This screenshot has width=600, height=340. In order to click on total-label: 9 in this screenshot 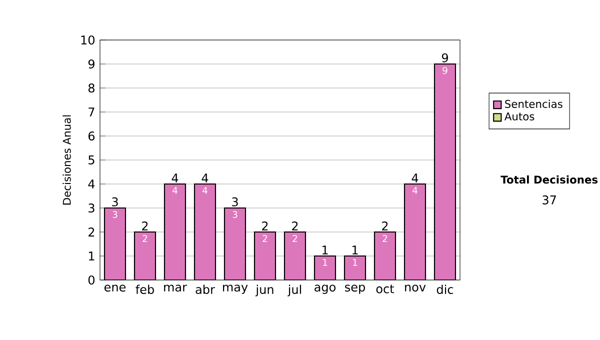, I will do `click(445, 57)`.